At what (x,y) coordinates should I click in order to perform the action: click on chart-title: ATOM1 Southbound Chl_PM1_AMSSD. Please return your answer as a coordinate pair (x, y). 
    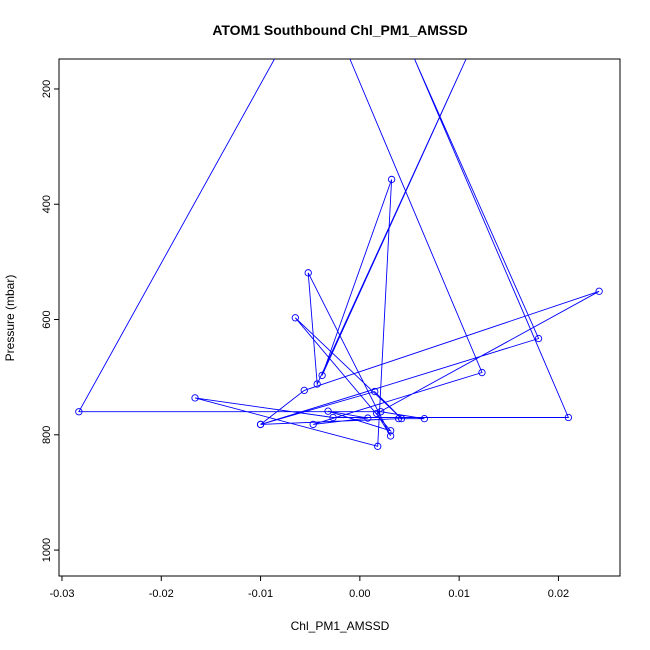
    Looking at the image, I should click on (339, 30).